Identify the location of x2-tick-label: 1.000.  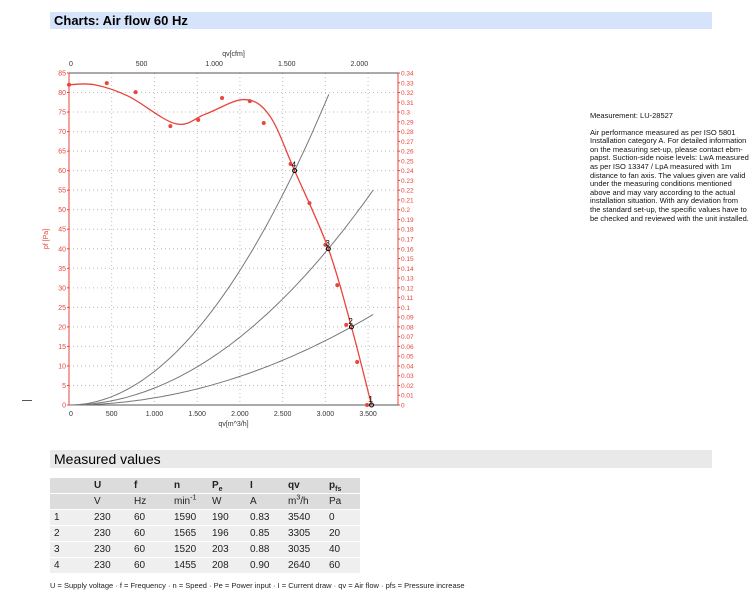
(214, 64).